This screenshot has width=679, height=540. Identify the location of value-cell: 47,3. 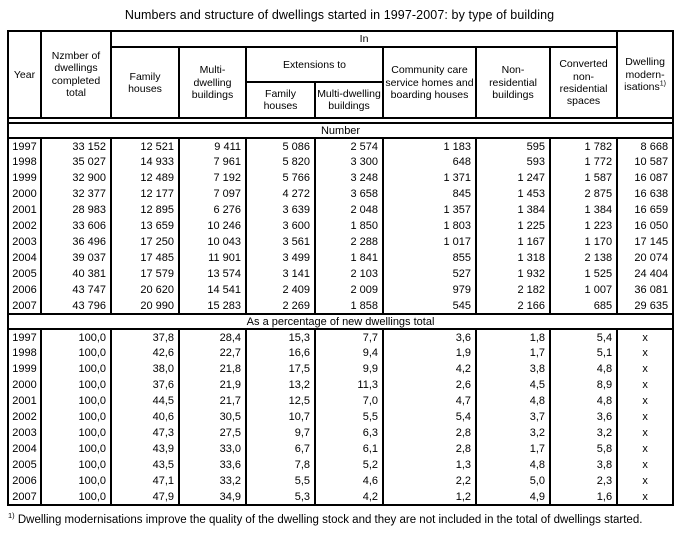
(145, 433).